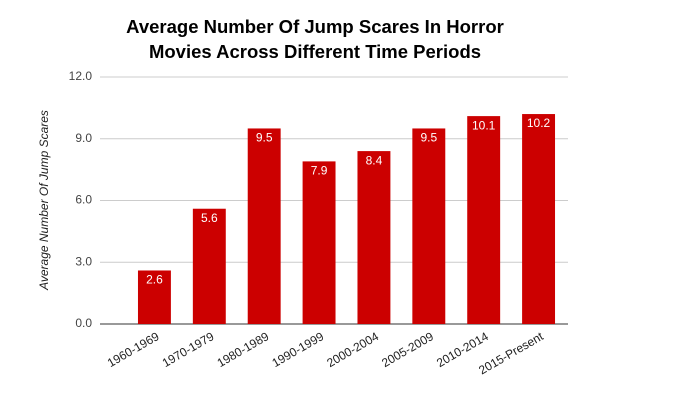 The image size is (680, 402). Describe the element at coordinates (44, 200) in the screenshot. I see `y-axis-label: Average Number Of Jump Scares` at that location.